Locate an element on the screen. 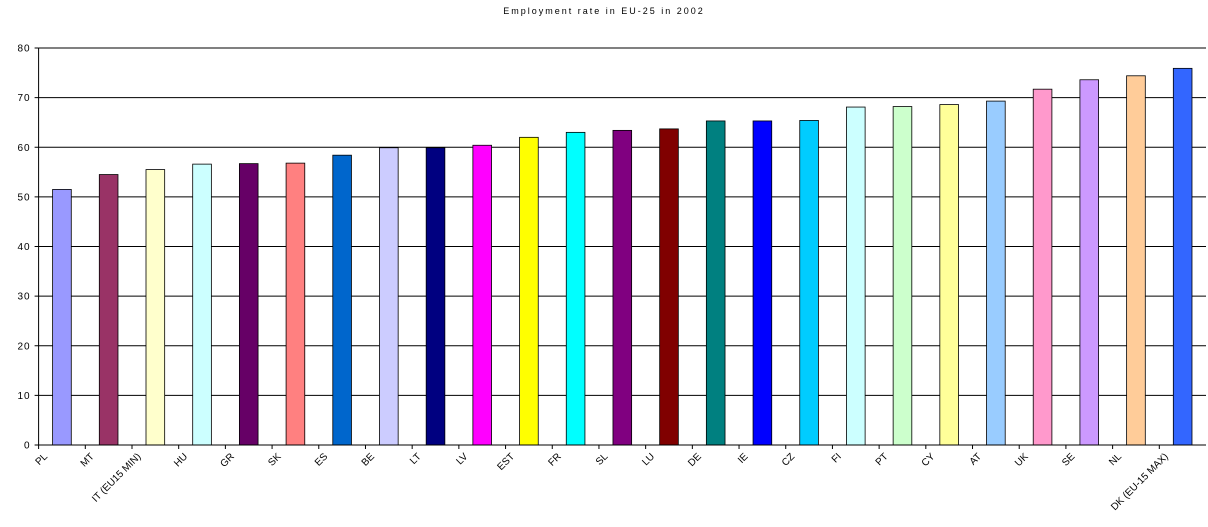 This screenshot has height=527, width=1208. x-tick-label: LT is located at coordinates (416, 459).